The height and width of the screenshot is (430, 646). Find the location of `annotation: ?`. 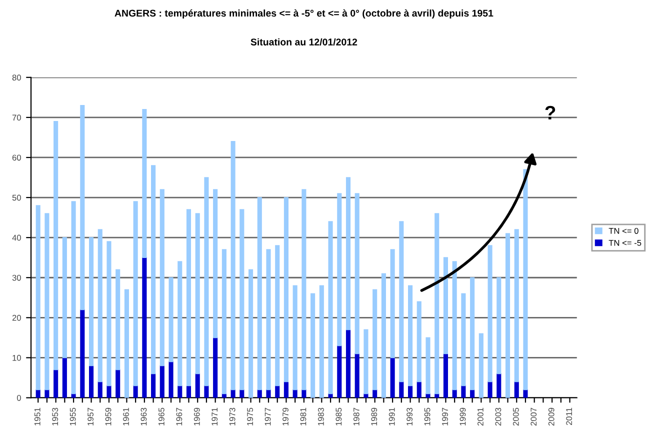

annotation: ? is located at coordinates (550, 113).